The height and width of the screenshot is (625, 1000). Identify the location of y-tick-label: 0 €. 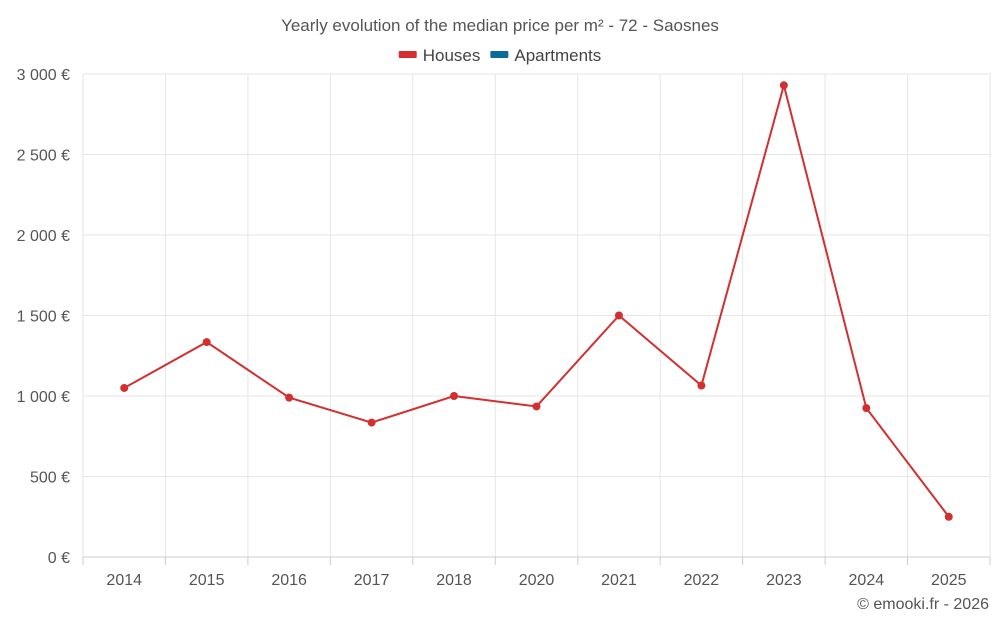
(59, 558).